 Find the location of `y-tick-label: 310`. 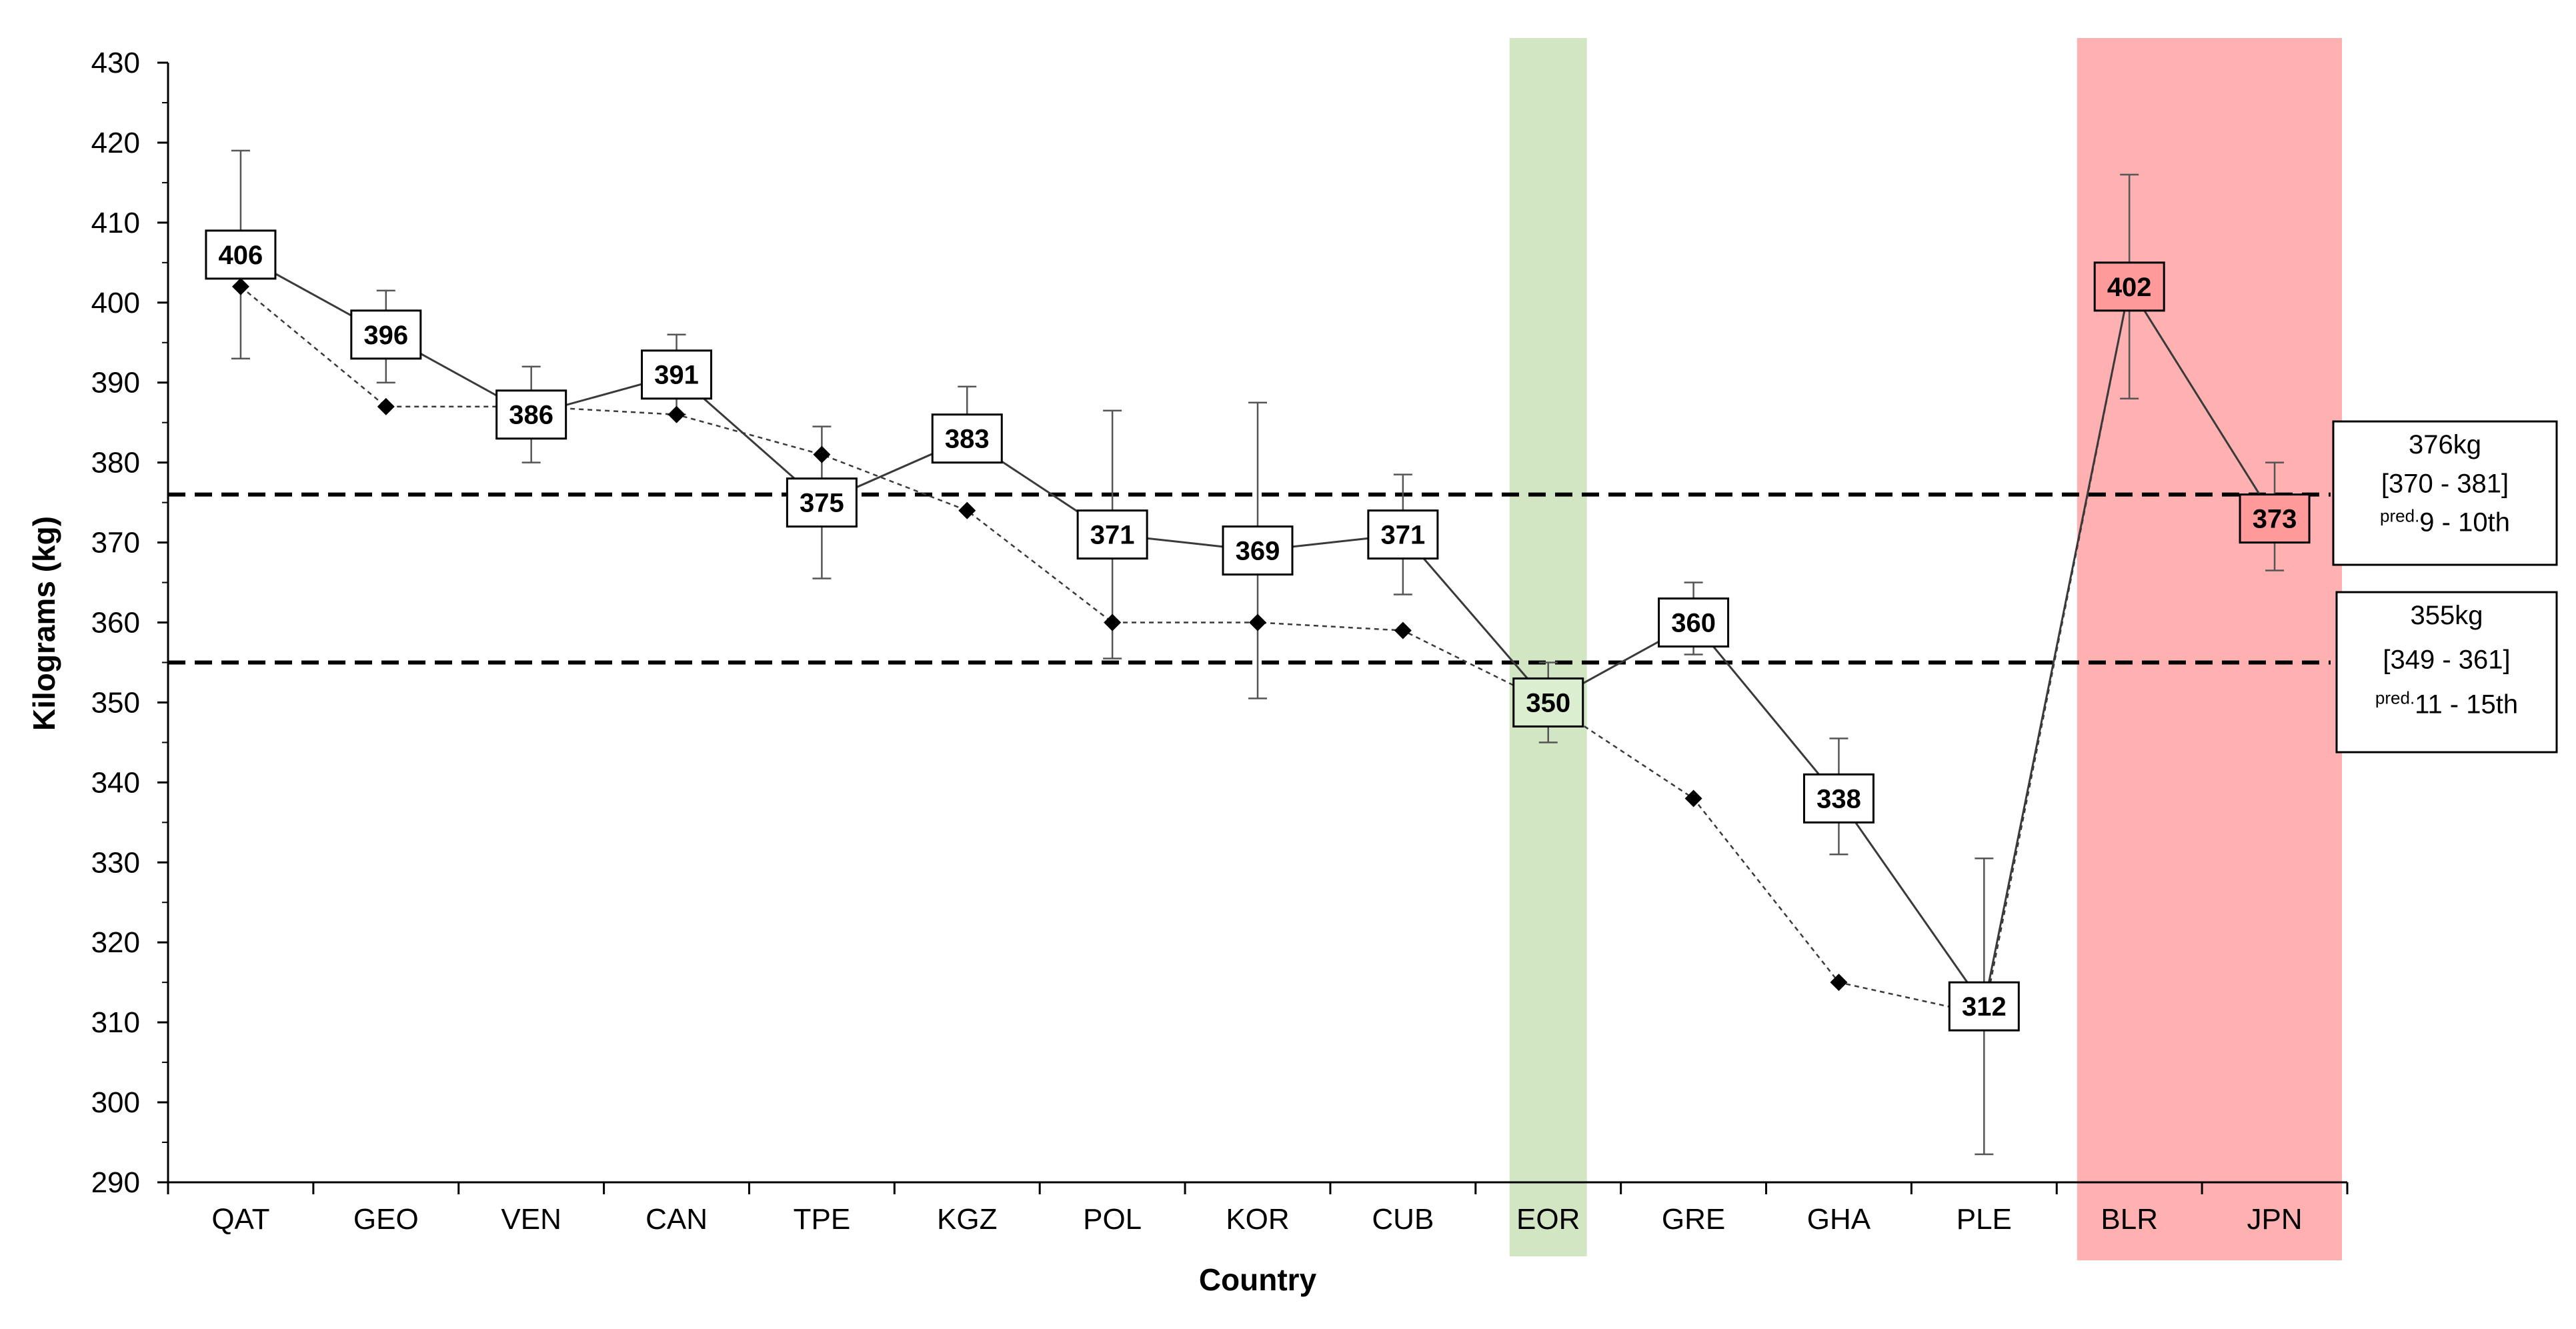

y-tick-label: 310 is located at coordinates (115, 1022).